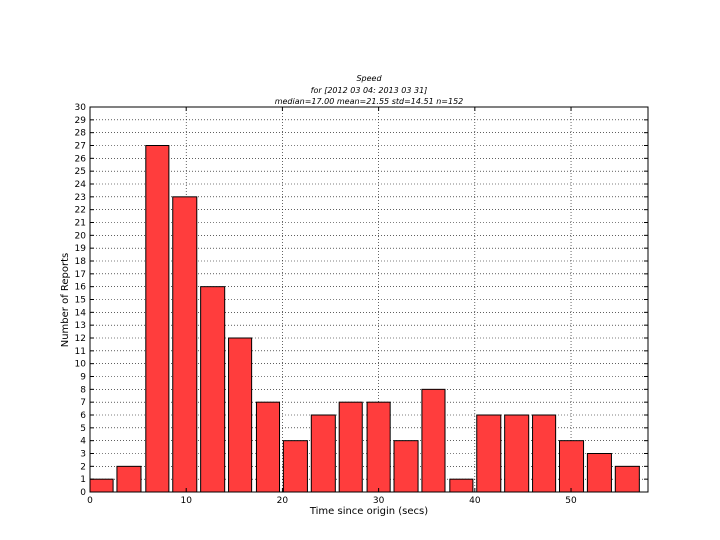 This screenshot has width=720, height=540. What do you see at coordinates (80, 301) in the screenshot?
I see `y-tick-label-15: 15` at bounding box center [80, 301].